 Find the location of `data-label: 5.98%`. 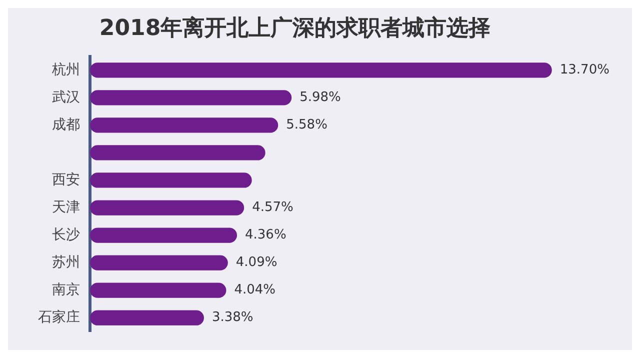

data-label: 5.98% is located at coordinates (320, 98).